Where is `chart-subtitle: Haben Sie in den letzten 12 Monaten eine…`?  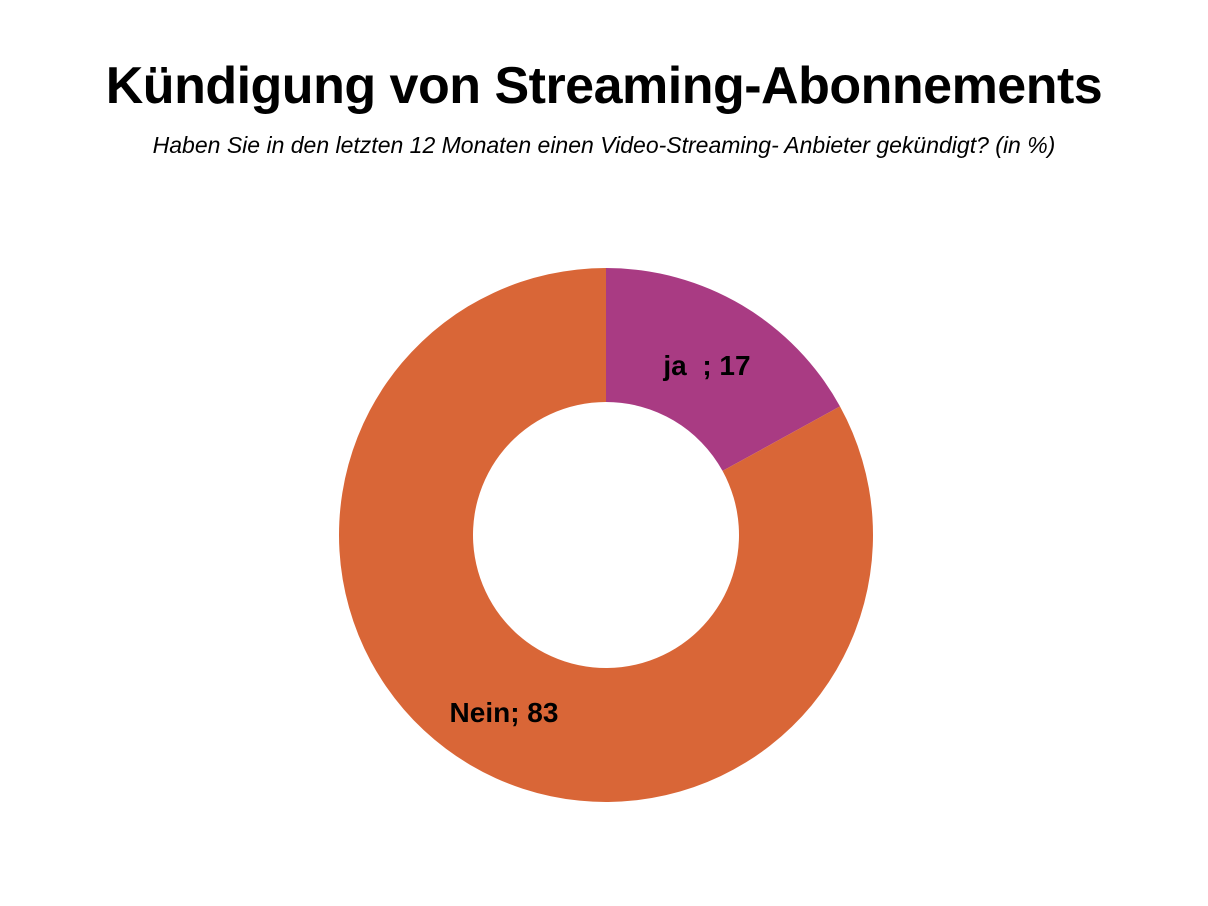
chart-subtitle: Haben Sie in den letzten 12 Monaten eine… is located at coordinates (604, 145).